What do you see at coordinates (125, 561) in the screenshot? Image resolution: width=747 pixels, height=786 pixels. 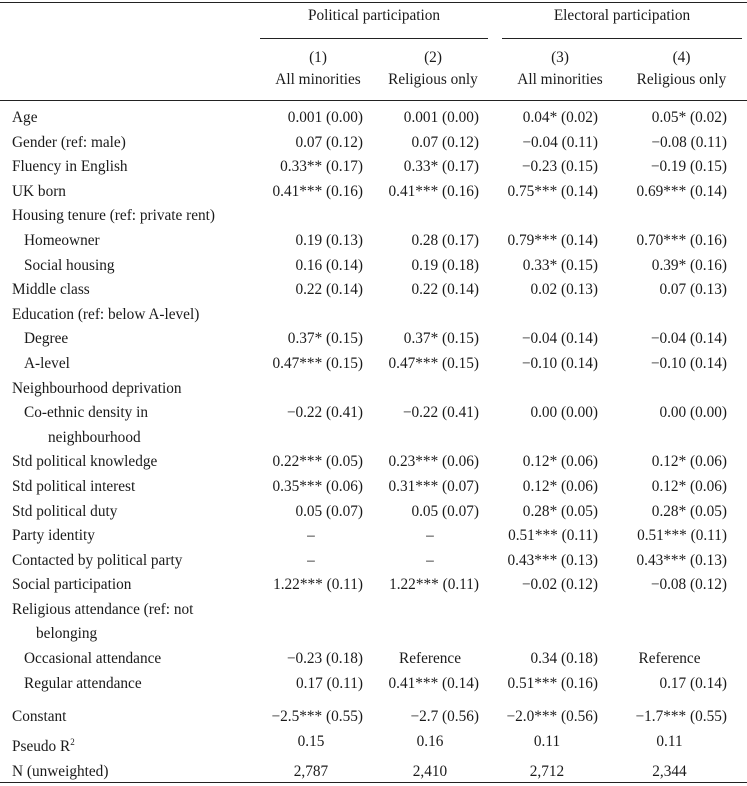 I see `row-label: Contacted by political party` at bounding box center [125, 561].